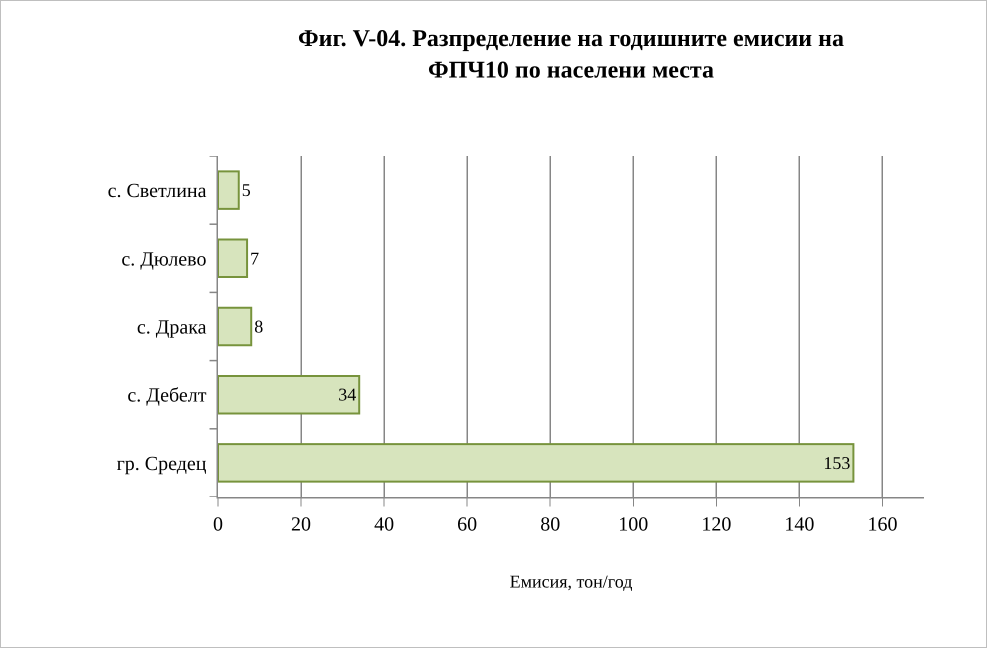  I want to click on x-tick-label: 120, so click(716, 525).